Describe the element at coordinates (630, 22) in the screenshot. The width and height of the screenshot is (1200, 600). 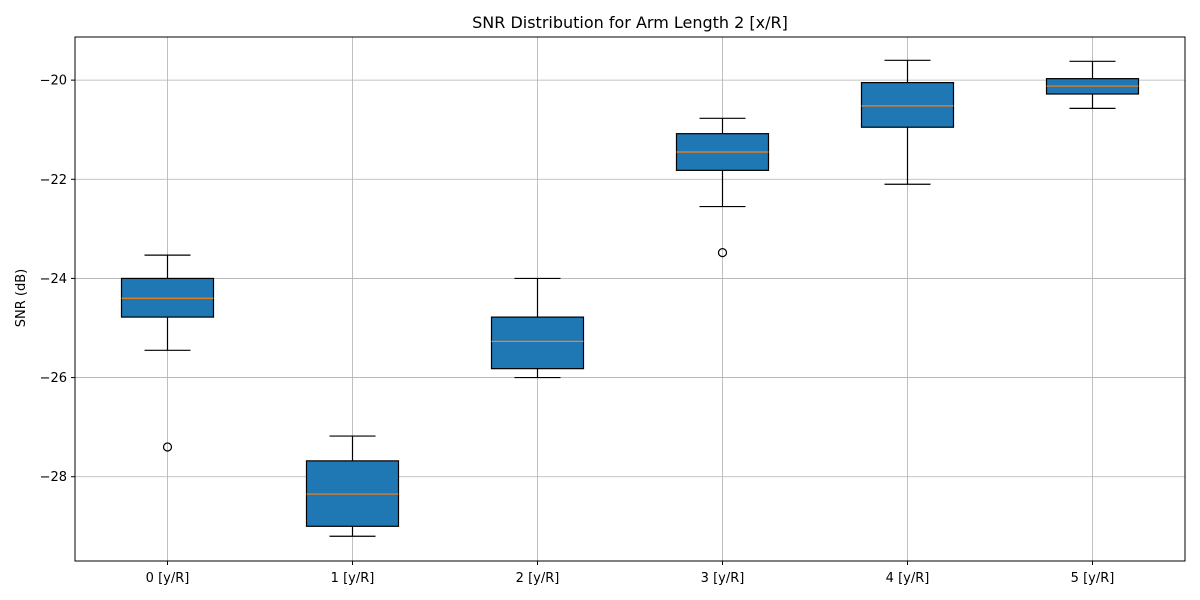
I see `chart-title: SNR Distribution for Arm Length 2 [x/R]` at that location.